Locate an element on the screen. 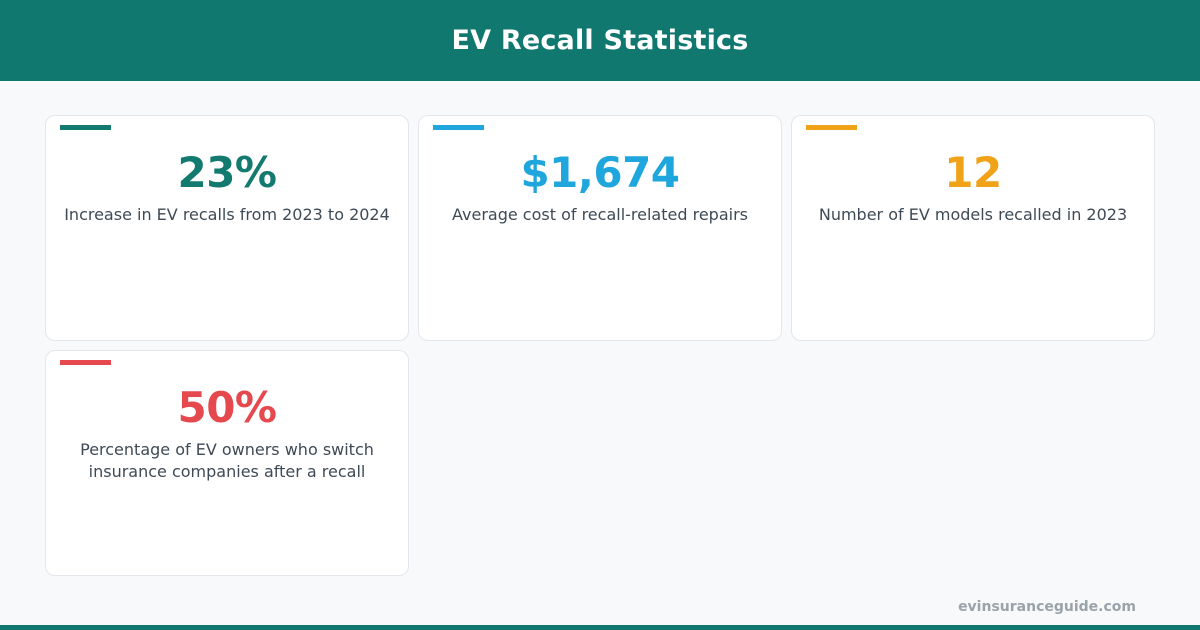 The image size is (1200, 630). header-banner: EV Recall Statistics is located at coordinates (600, 40).